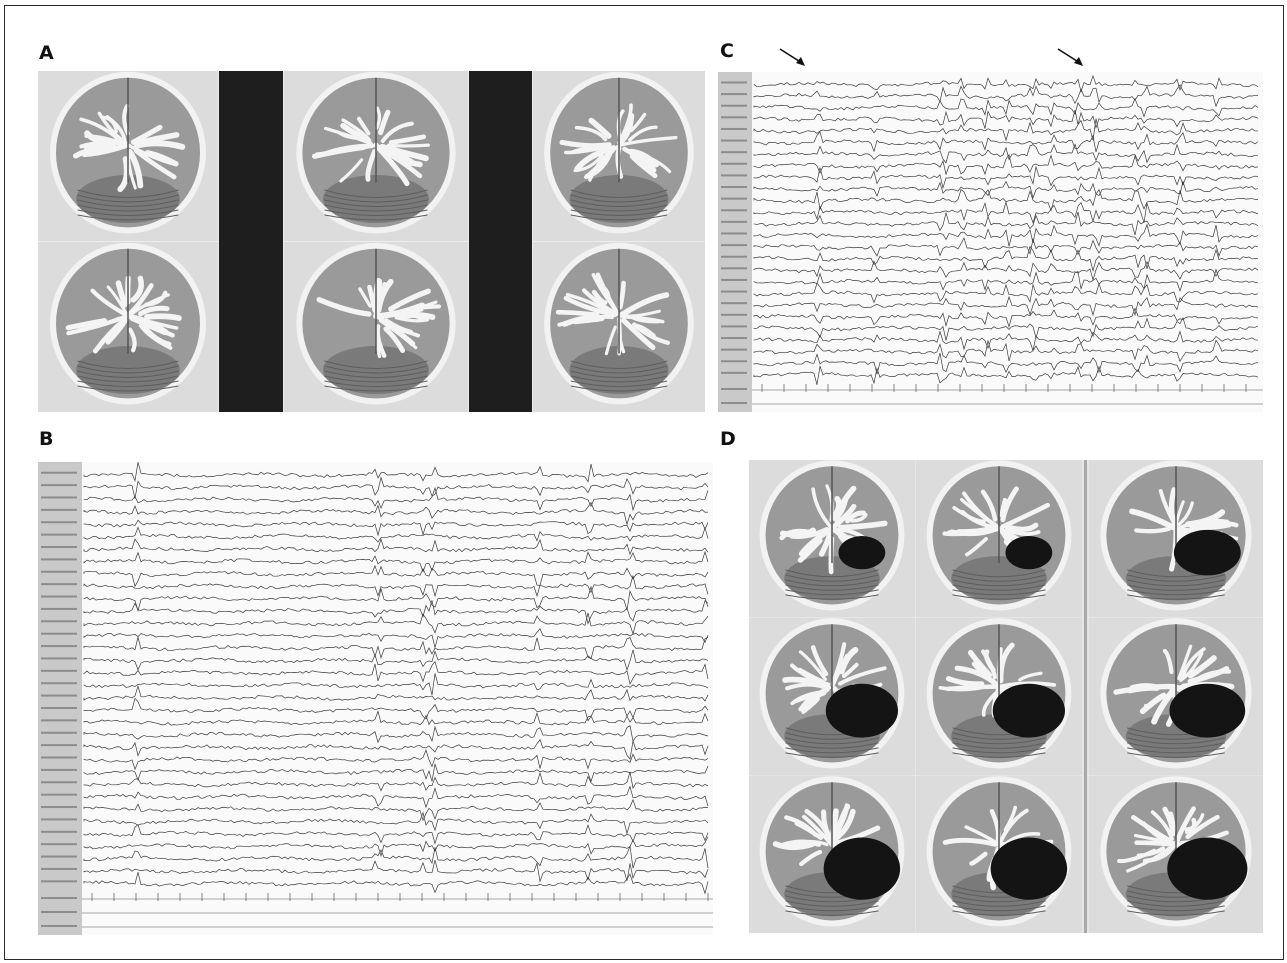 The height and width of the screenshot is (963, 1287). Describe the element at coordinates (1085, 696) in the screenshot. I see `panel-divider` at that location.